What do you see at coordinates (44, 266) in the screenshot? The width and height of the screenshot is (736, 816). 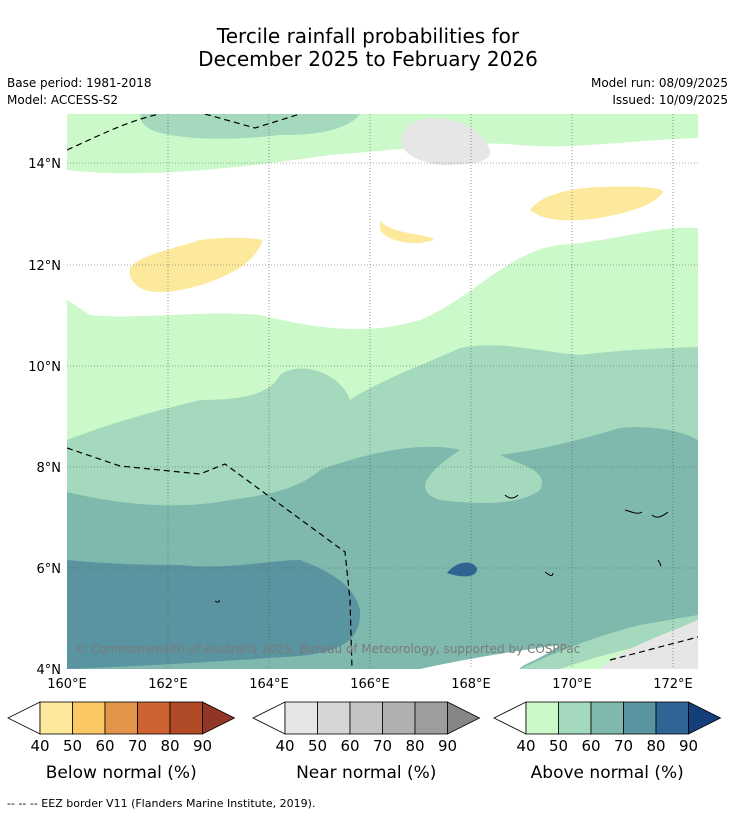 I see `lat-label: 12°N` at bounding box center [44, 266].